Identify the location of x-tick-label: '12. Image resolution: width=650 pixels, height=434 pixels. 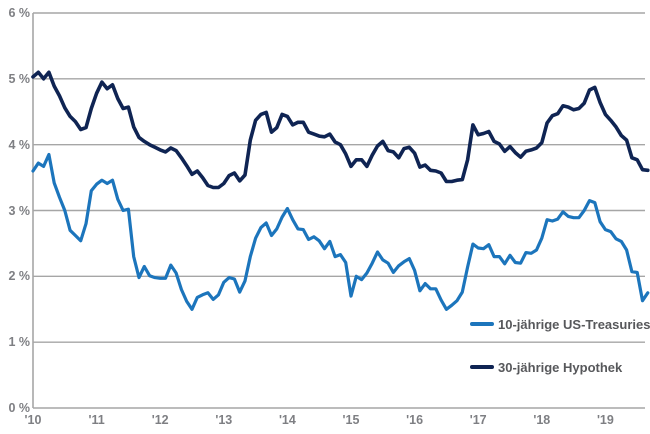
(160, 420).